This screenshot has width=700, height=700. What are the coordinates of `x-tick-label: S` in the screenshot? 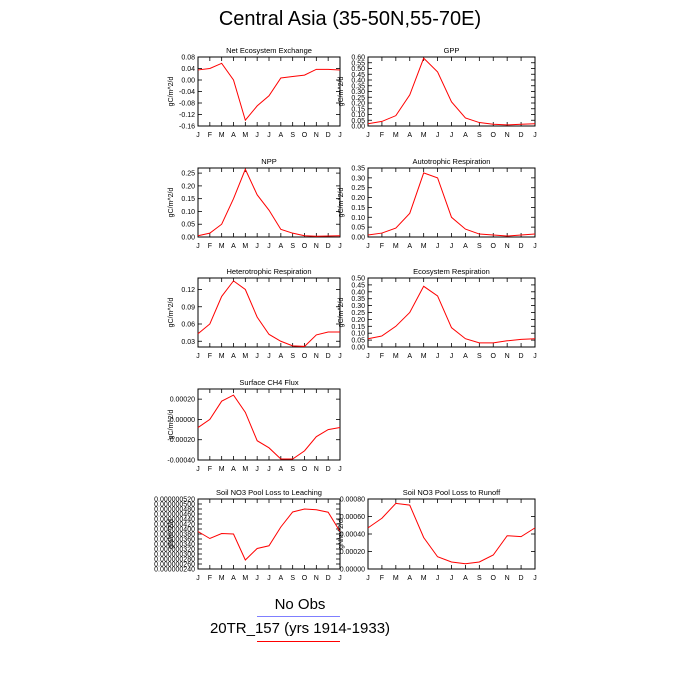 It's located at (479, 135).